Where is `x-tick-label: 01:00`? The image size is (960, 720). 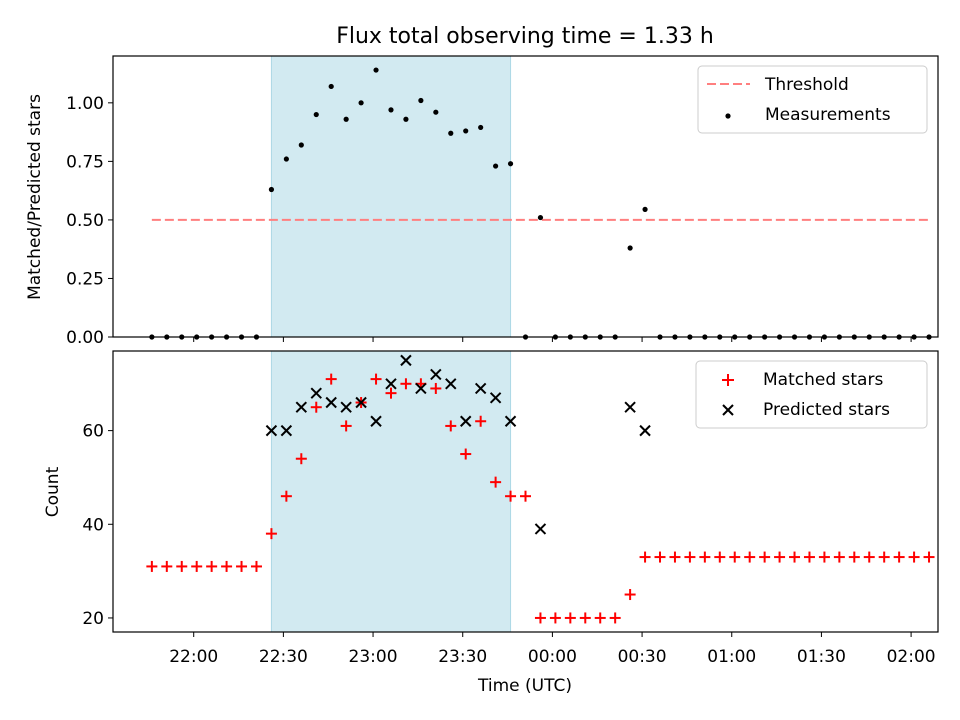 x-tick-label: 01:00 is located at coordinates (731, 657).